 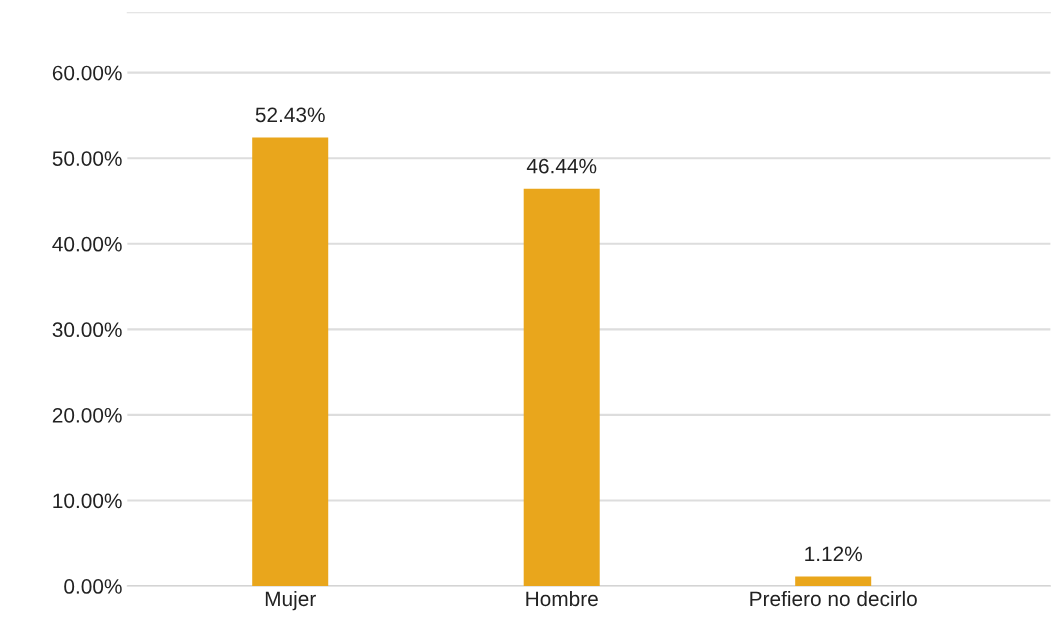 What do you see at coordinates (561, 166) in the screenshot?
I see `data-label: 46.44%` at bounding box center [561, 166].